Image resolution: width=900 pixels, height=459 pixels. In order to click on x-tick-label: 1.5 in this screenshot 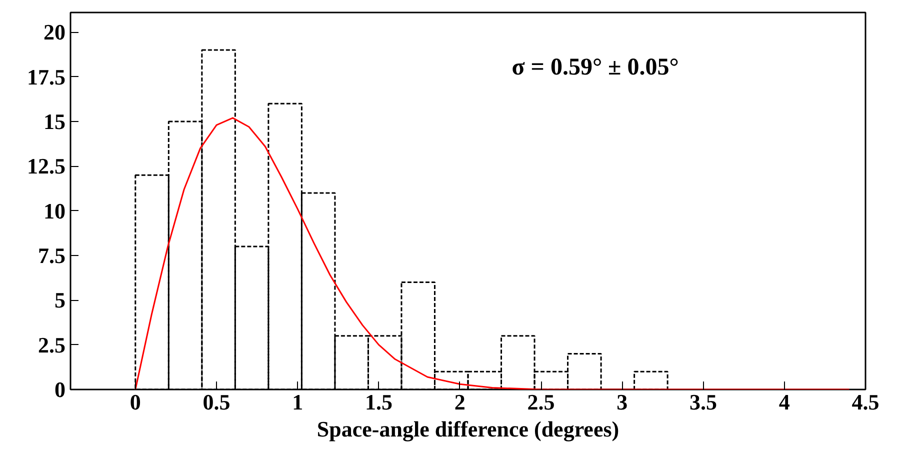, I will do `click(379, 402)`.